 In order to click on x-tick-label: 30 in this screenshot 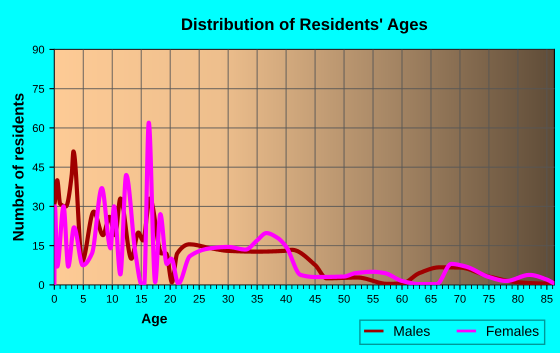, I will do `click(228, 298)`.